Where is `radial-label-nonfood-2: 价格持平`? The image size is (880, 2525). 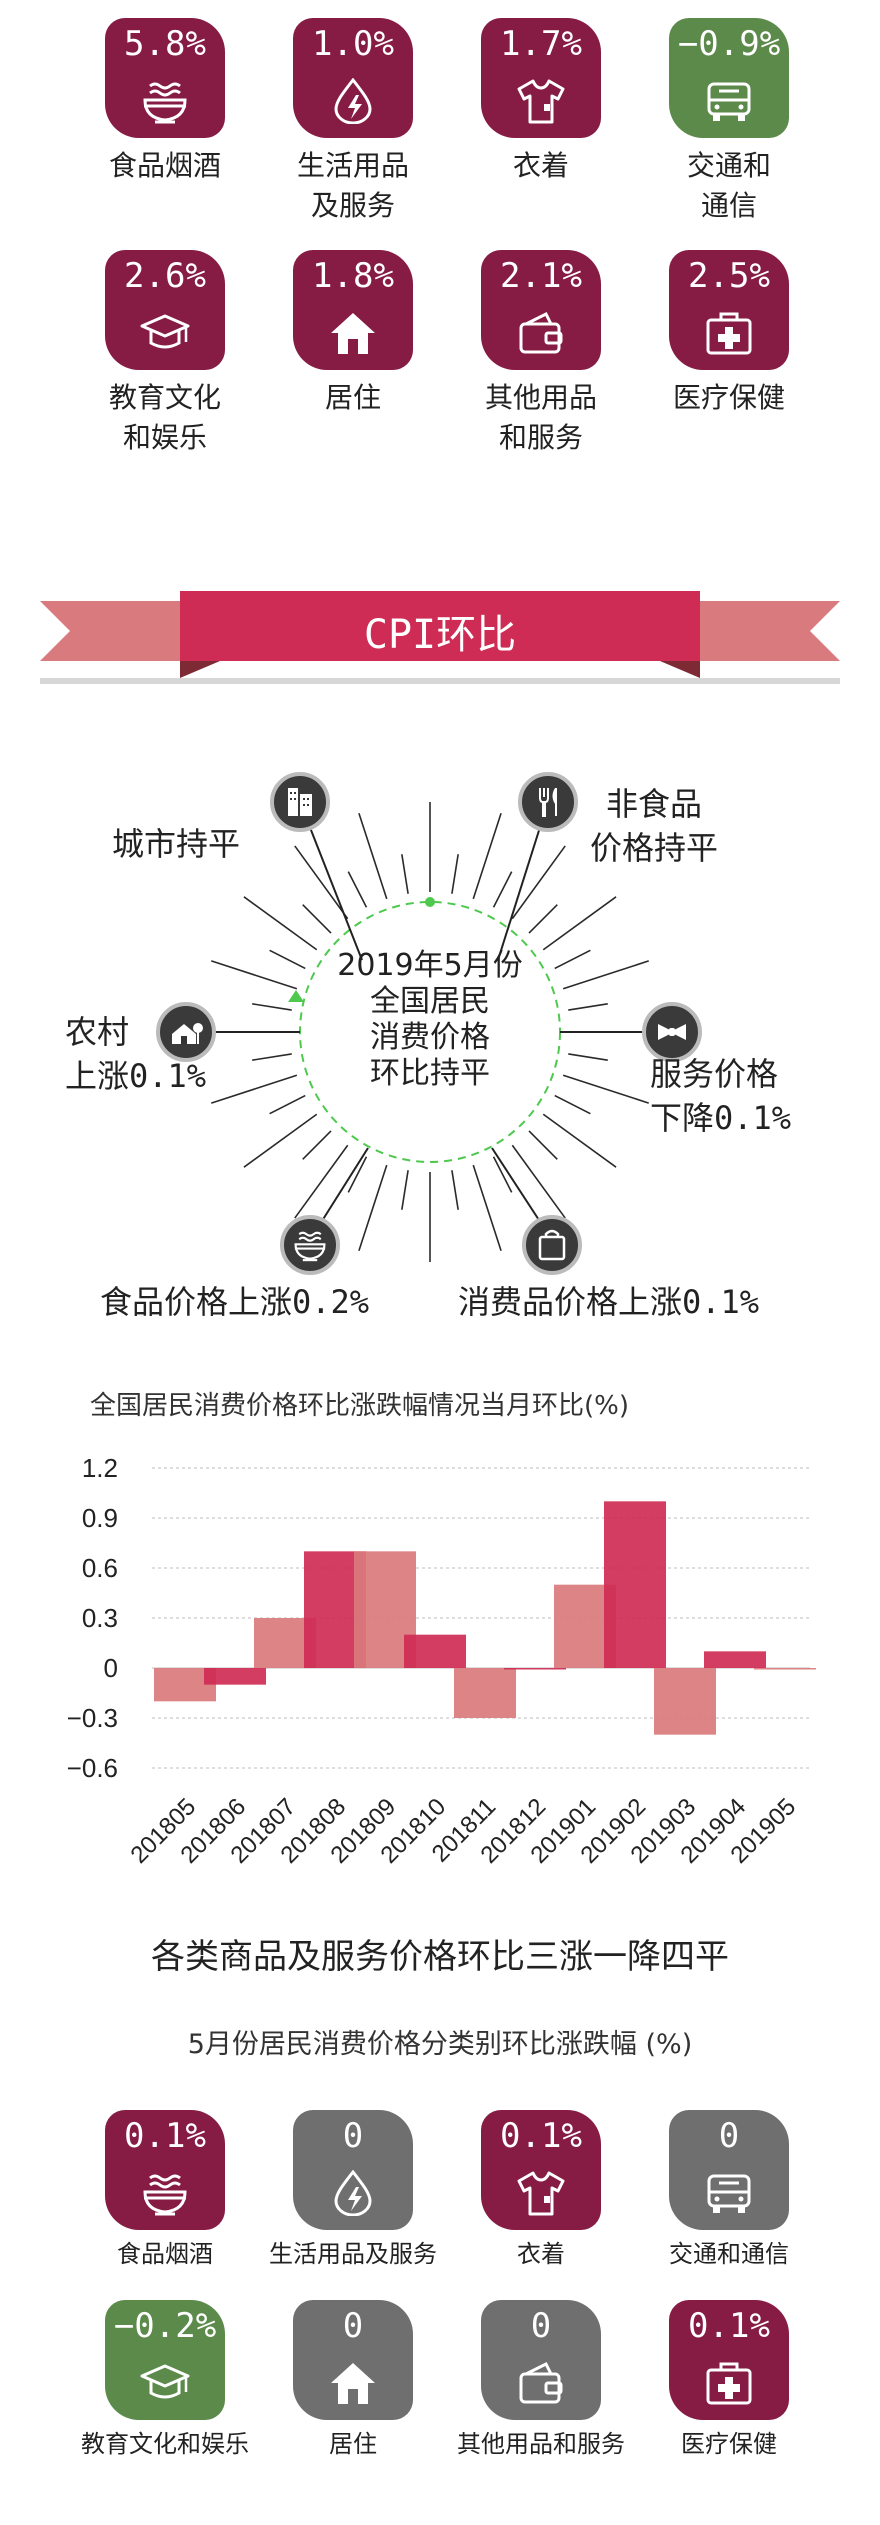 radial-label-nonfood-2: 价格持平 is located at coordinates (654, 848).